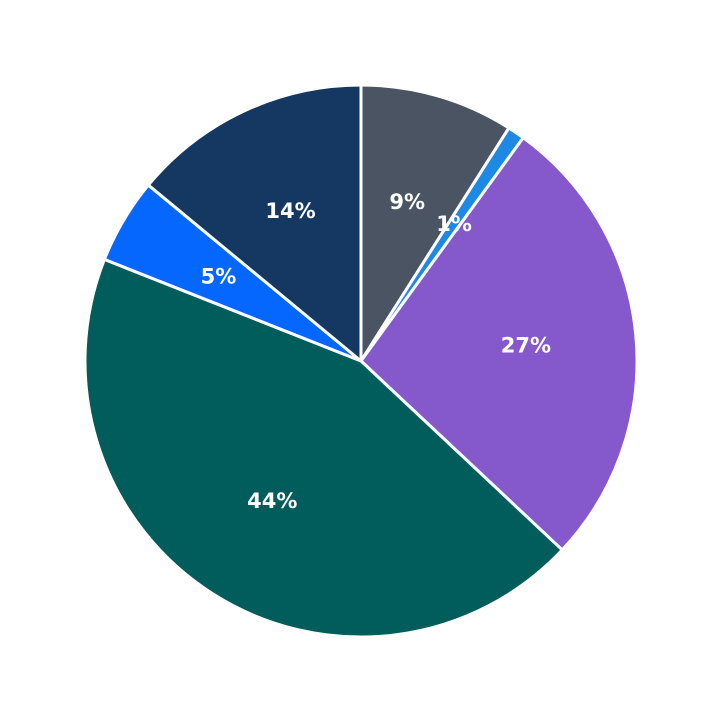  Describe the element at coordinates (526, 345) in the screenshot. I see `pie-slice-label-2: 27%` at that location.